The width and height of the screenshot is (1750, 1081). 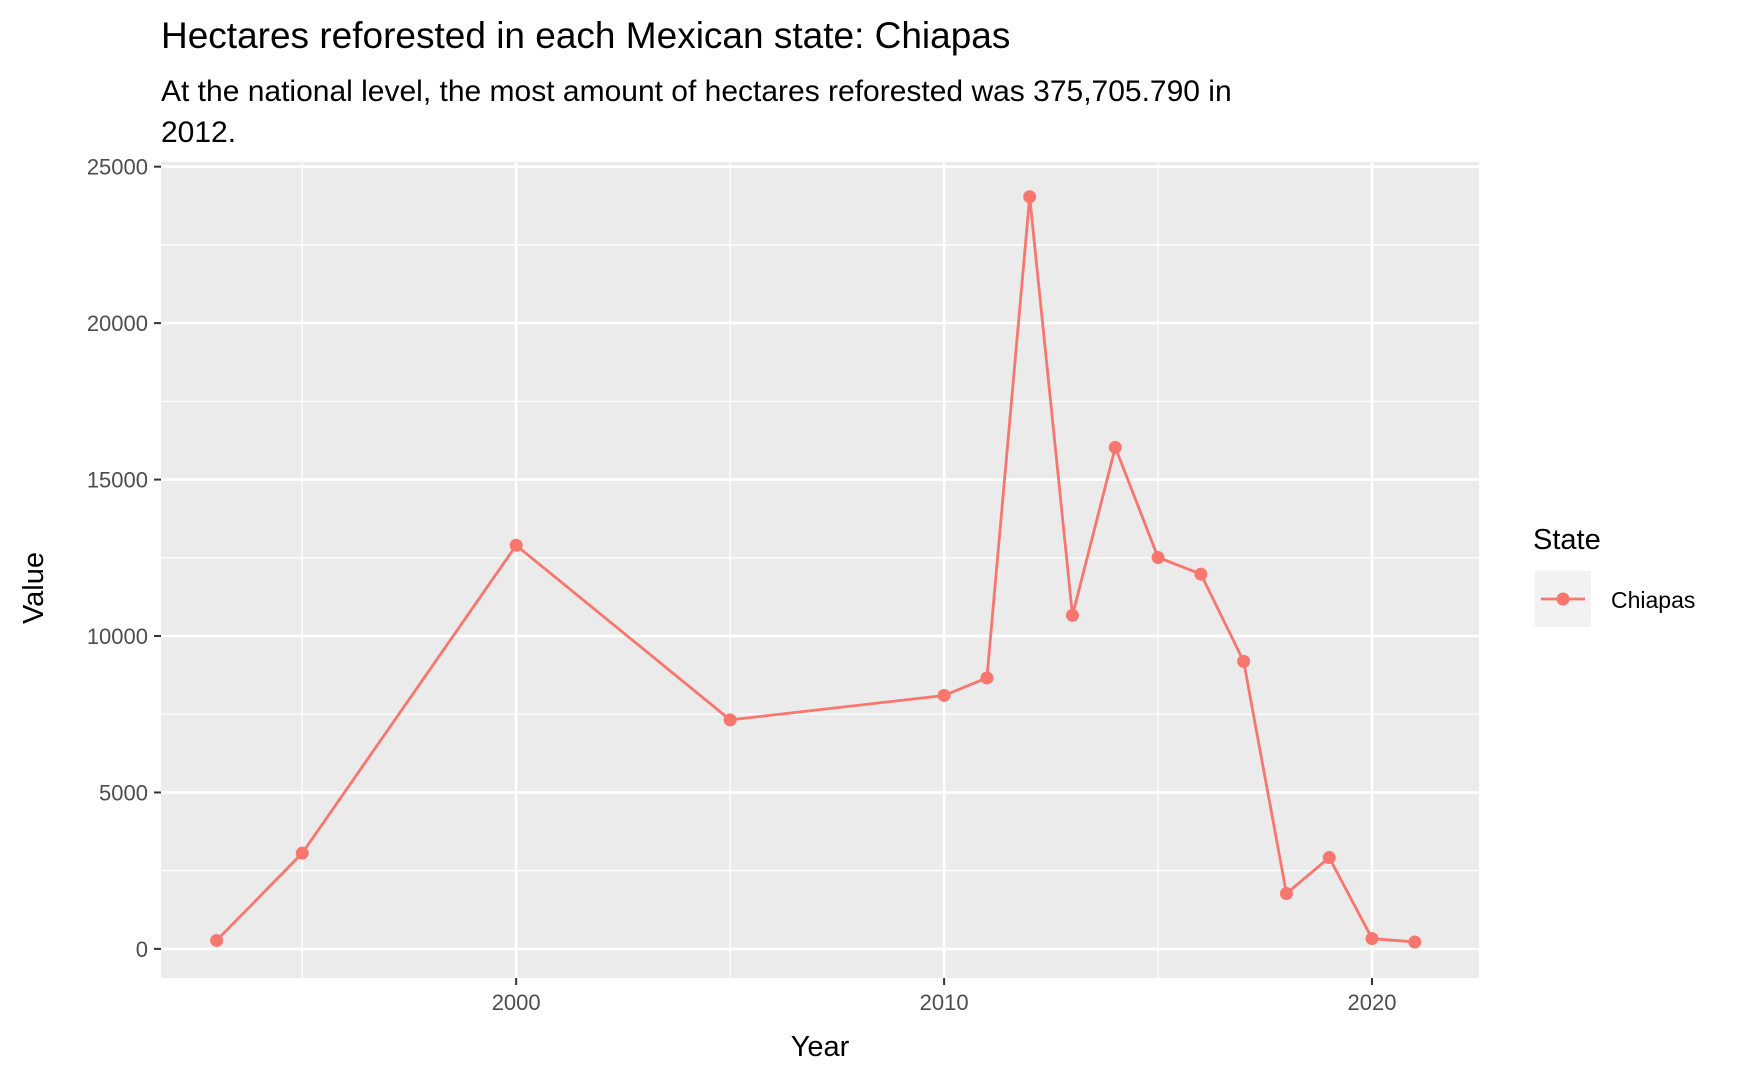 I want to click on y-tick-label: 15000, so click(x=117, y=480).